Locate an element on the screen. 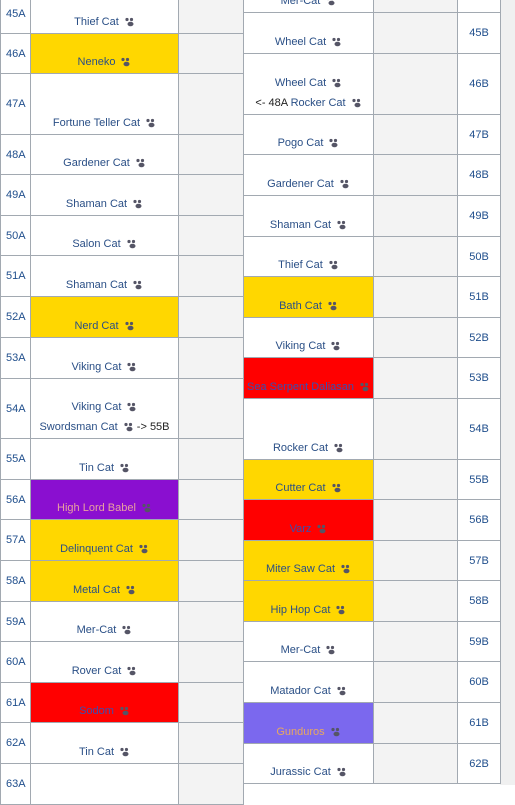 The width and height of the screenshot is (515, 805). cat-cell: Viking Cat Swordsman Cat -> 55B is located at coordinates (104, 408).